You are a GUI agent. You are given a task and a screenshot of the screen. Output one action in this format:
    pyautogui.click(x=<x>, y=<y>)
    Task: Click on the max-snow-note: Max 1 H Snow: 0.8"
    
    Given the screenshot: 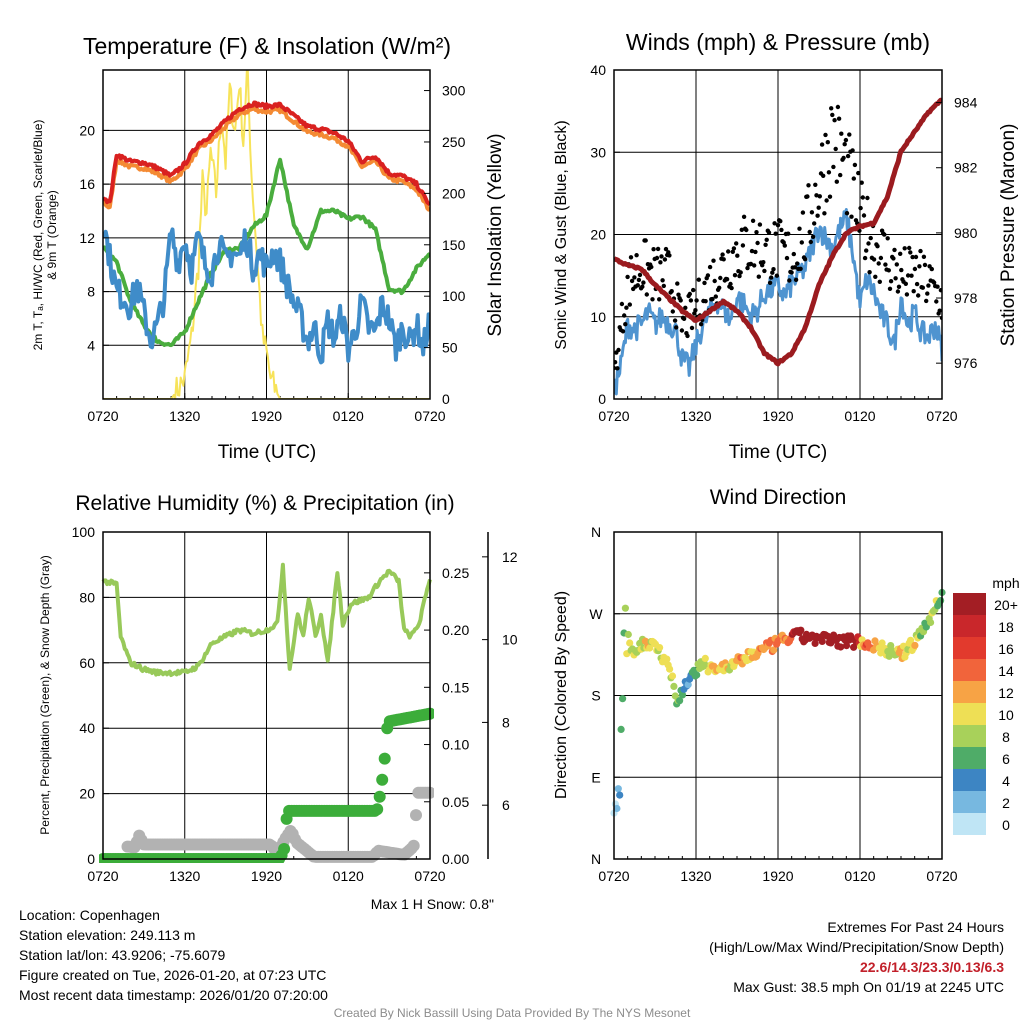 What is the action you would take?
    pyautogui.click(x=432, y=904)
    